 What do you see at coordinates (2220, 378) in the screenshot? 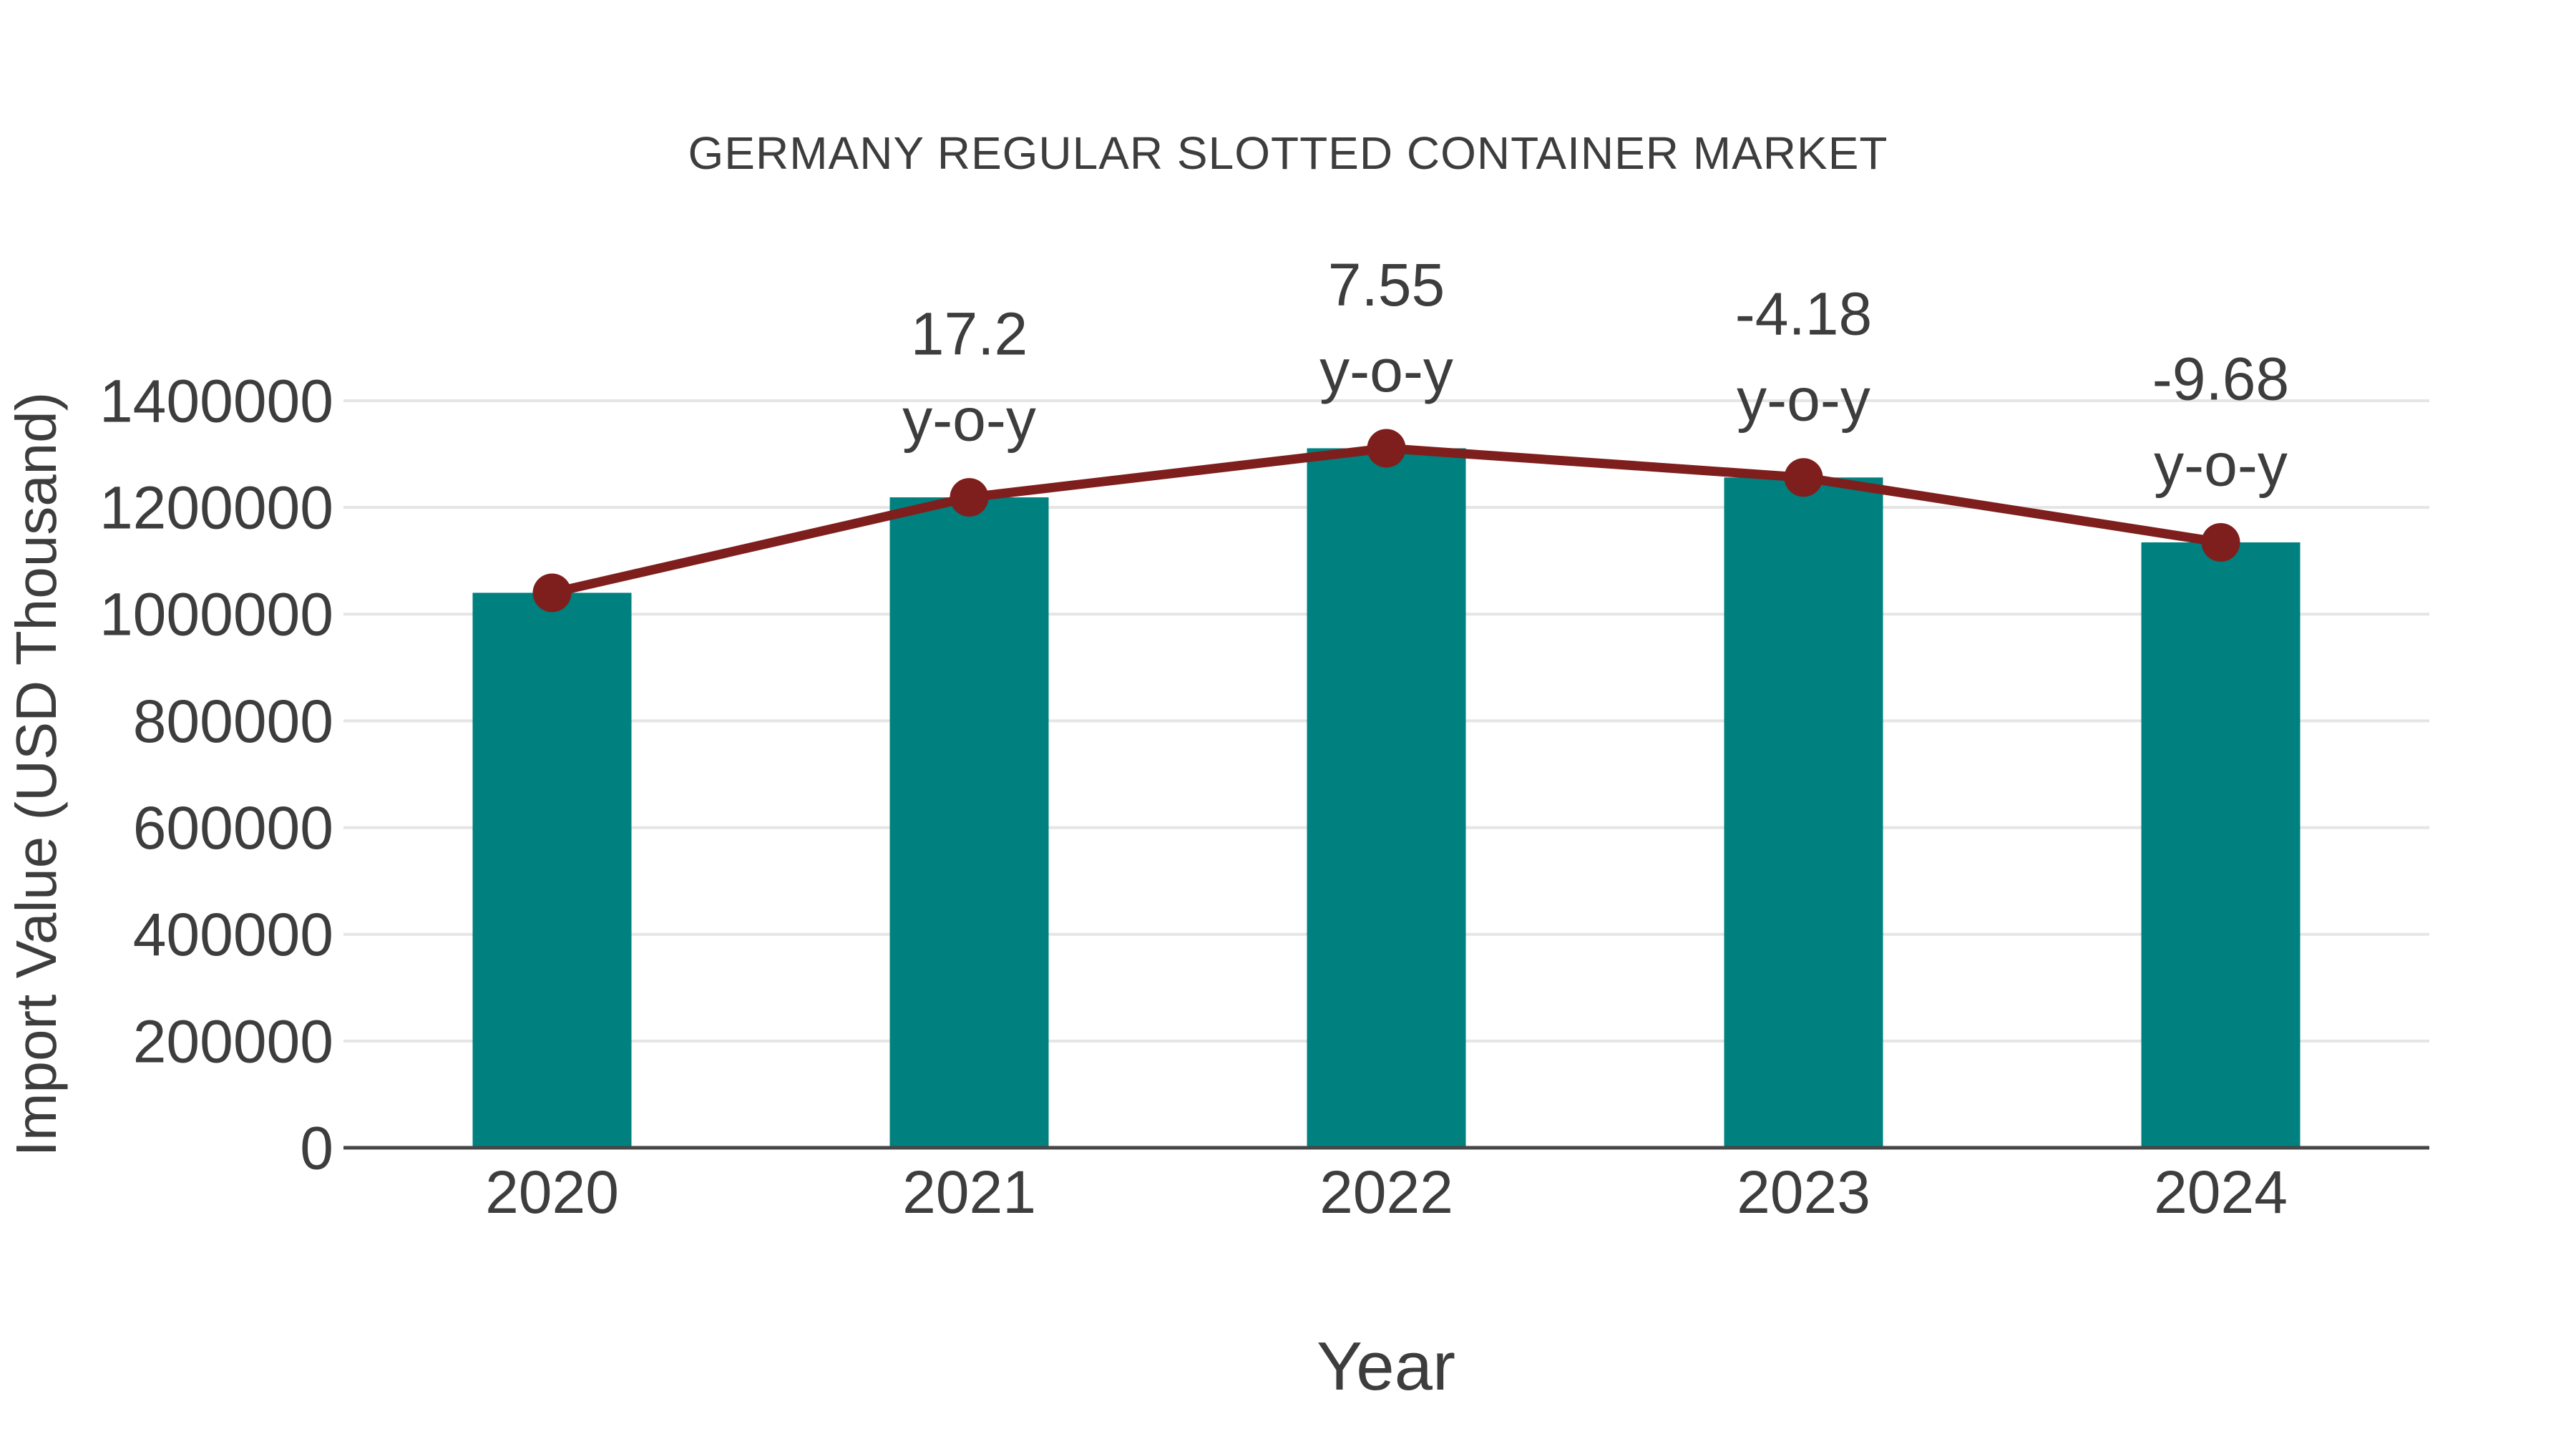
I see `yoy-value-2024: -9.68` at bounding box center [2220, 378].